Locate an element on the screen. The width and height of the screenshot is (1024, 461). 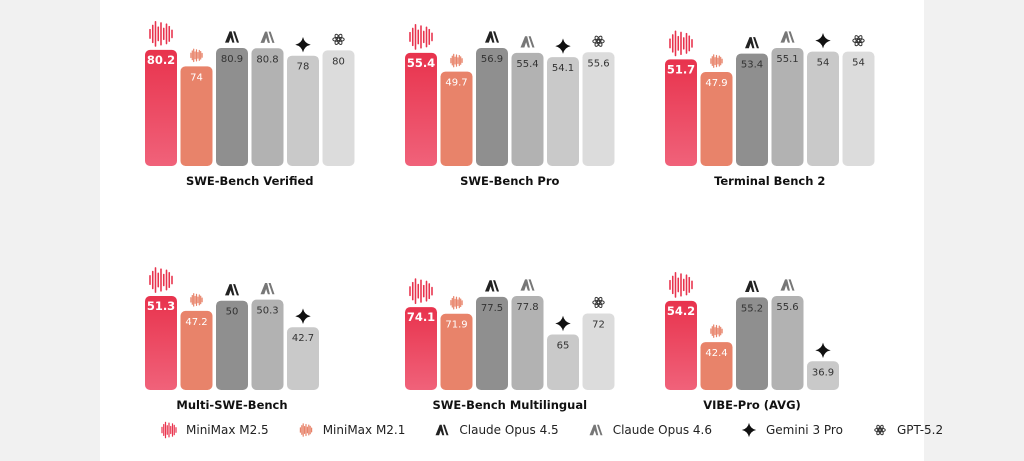
bar-value-label: 51.7 is located at coordinates (681, 69).